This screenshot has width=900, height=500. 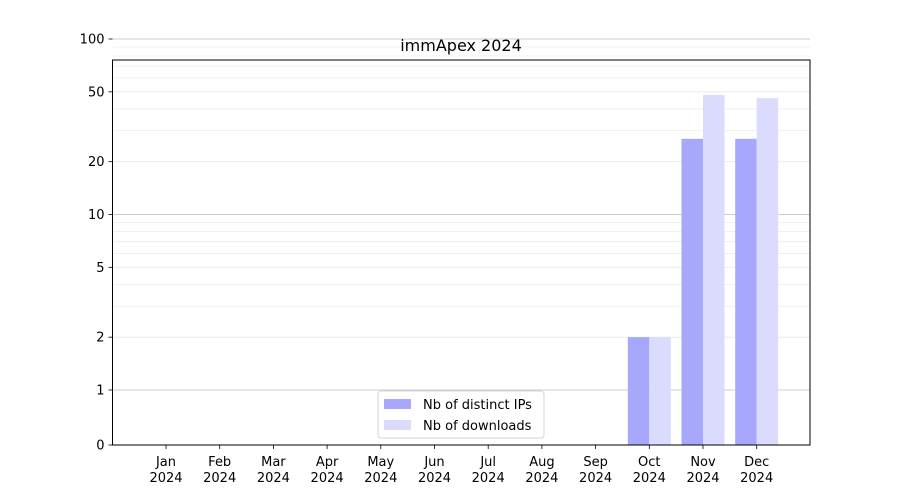 I want to click on x-tick-label: Apr 2024, so click(x=327, y=470).